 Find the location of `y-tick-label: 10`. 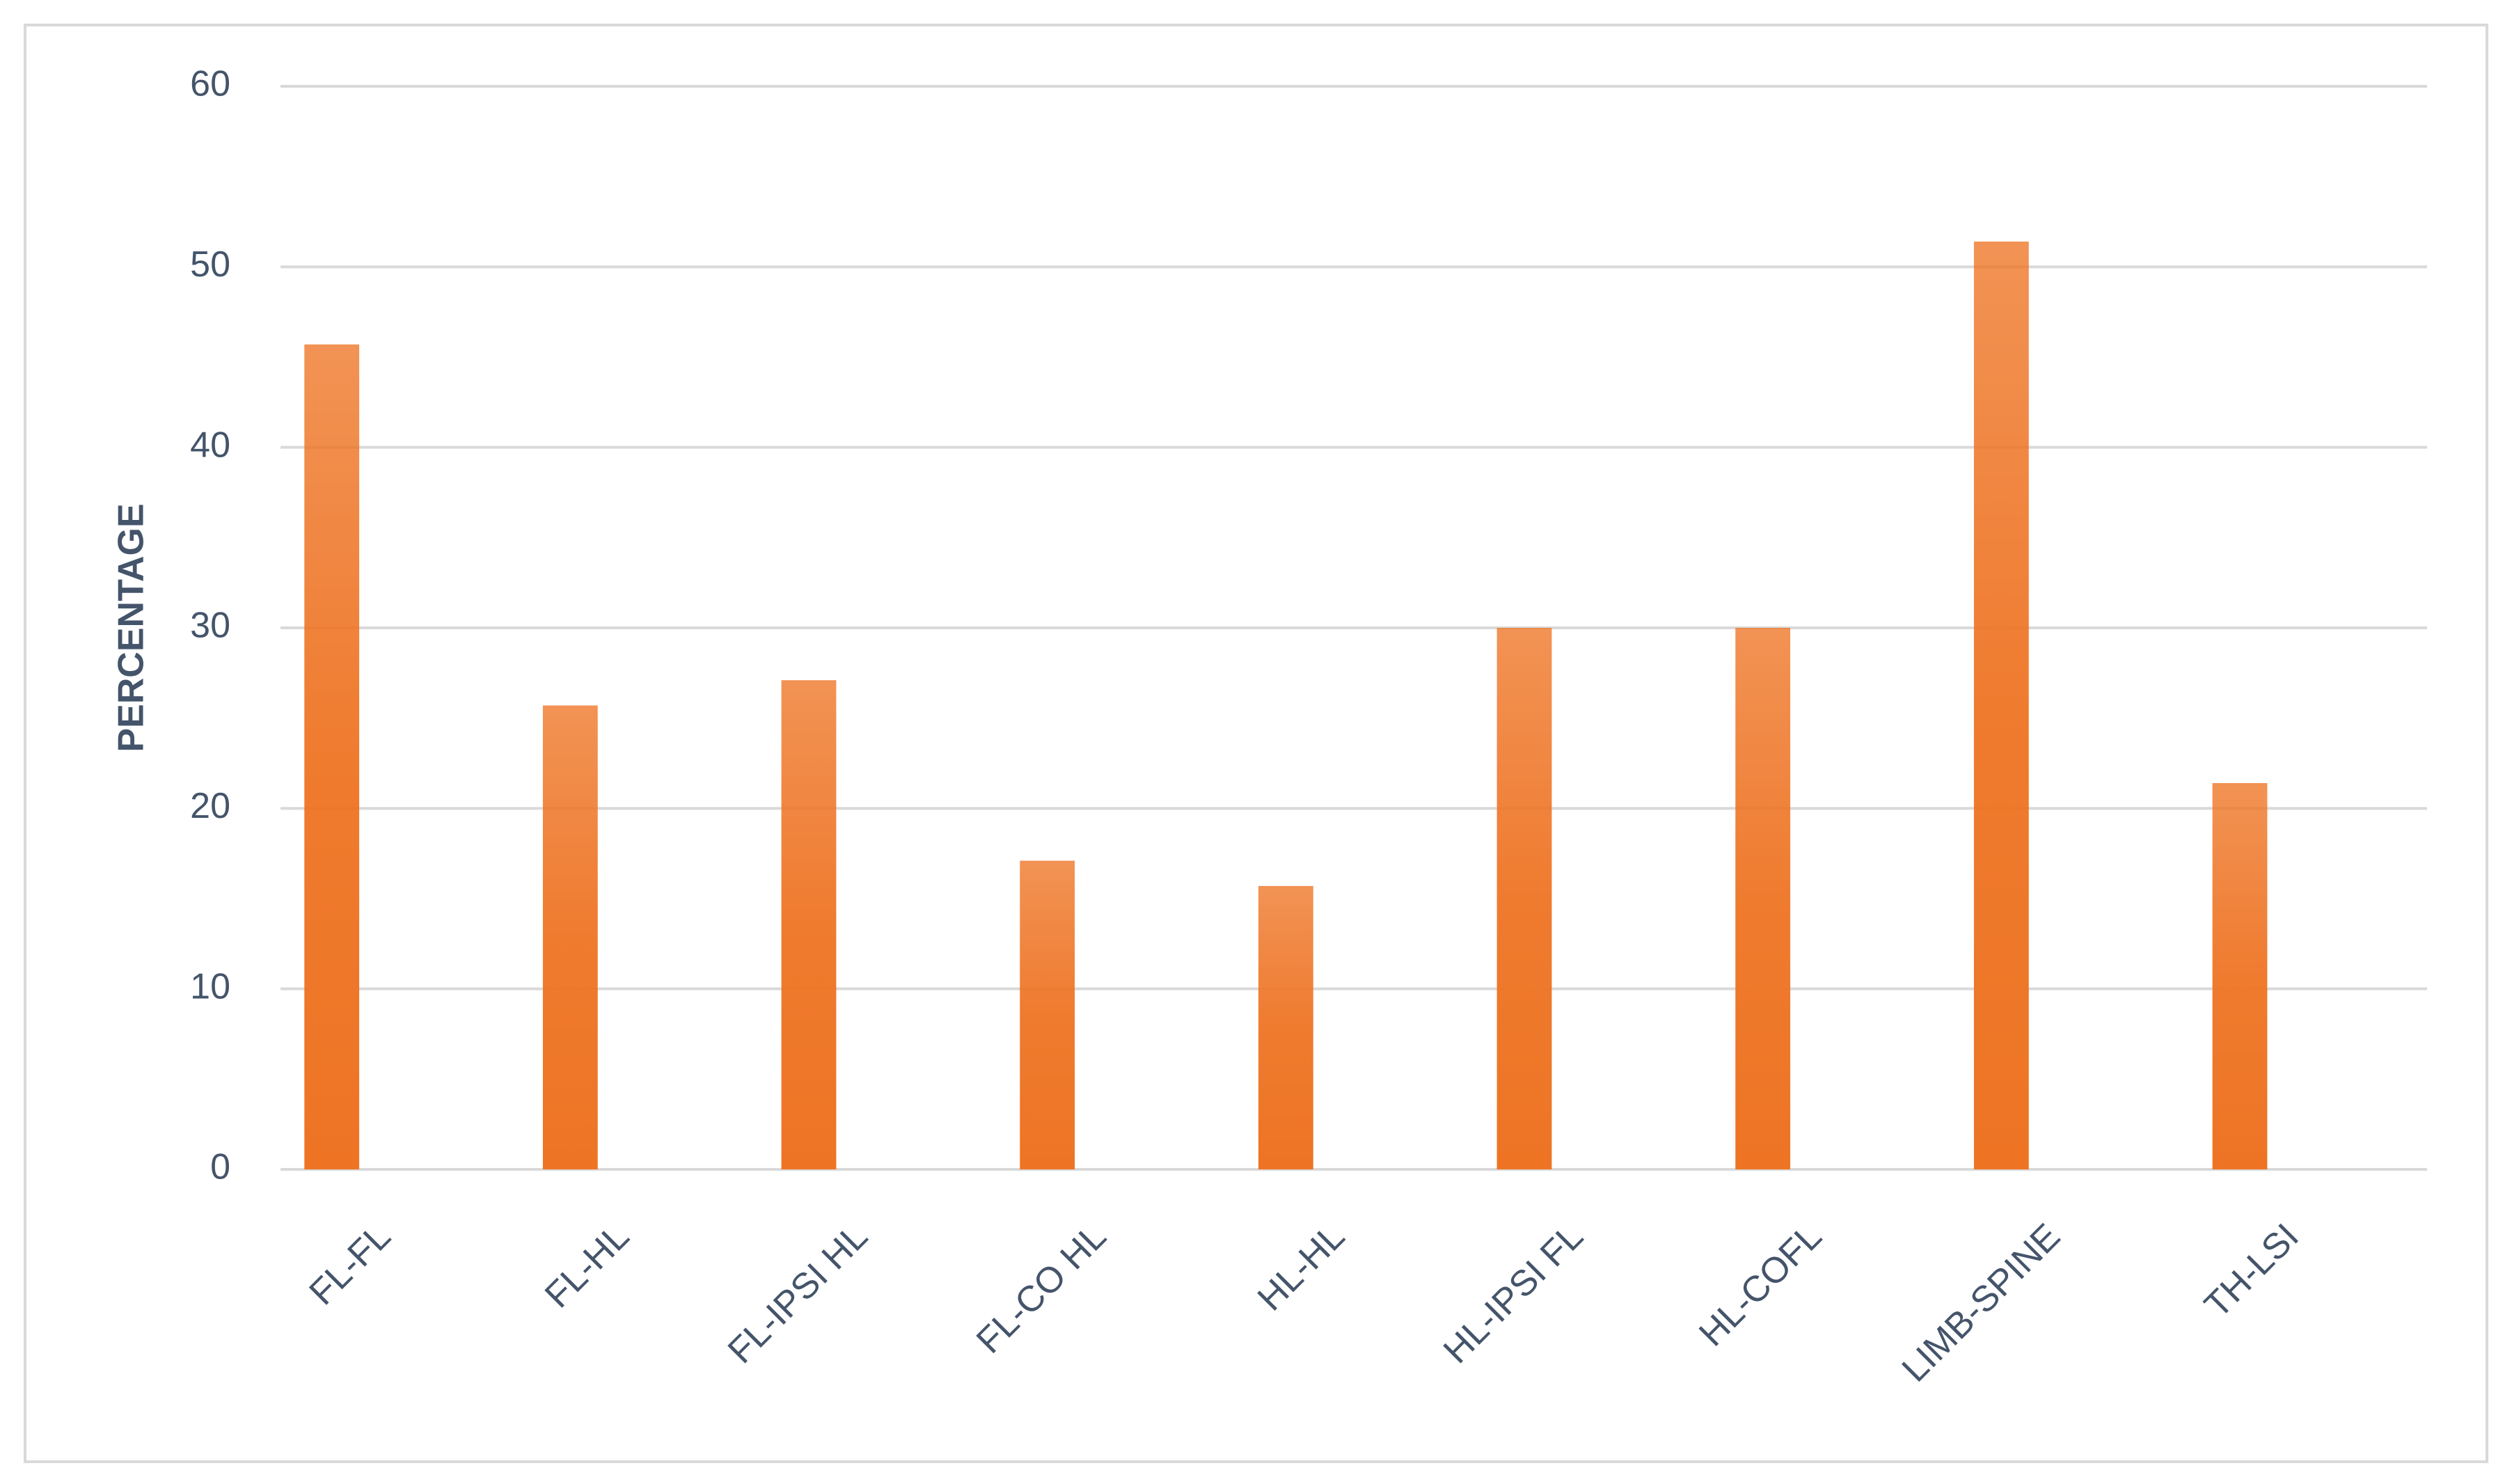

y-tick-label: 10 is located at coordinates (210, 986).